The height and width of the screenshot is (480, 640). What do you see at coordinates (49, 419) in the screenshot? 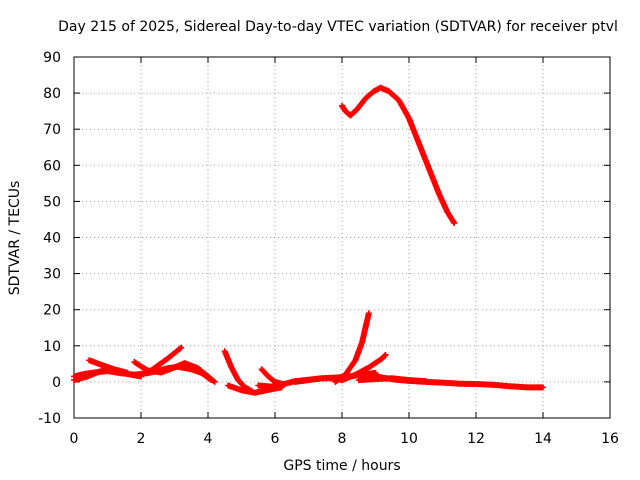
I see `y-tick-label: -10` at bounding box center [49, 419].